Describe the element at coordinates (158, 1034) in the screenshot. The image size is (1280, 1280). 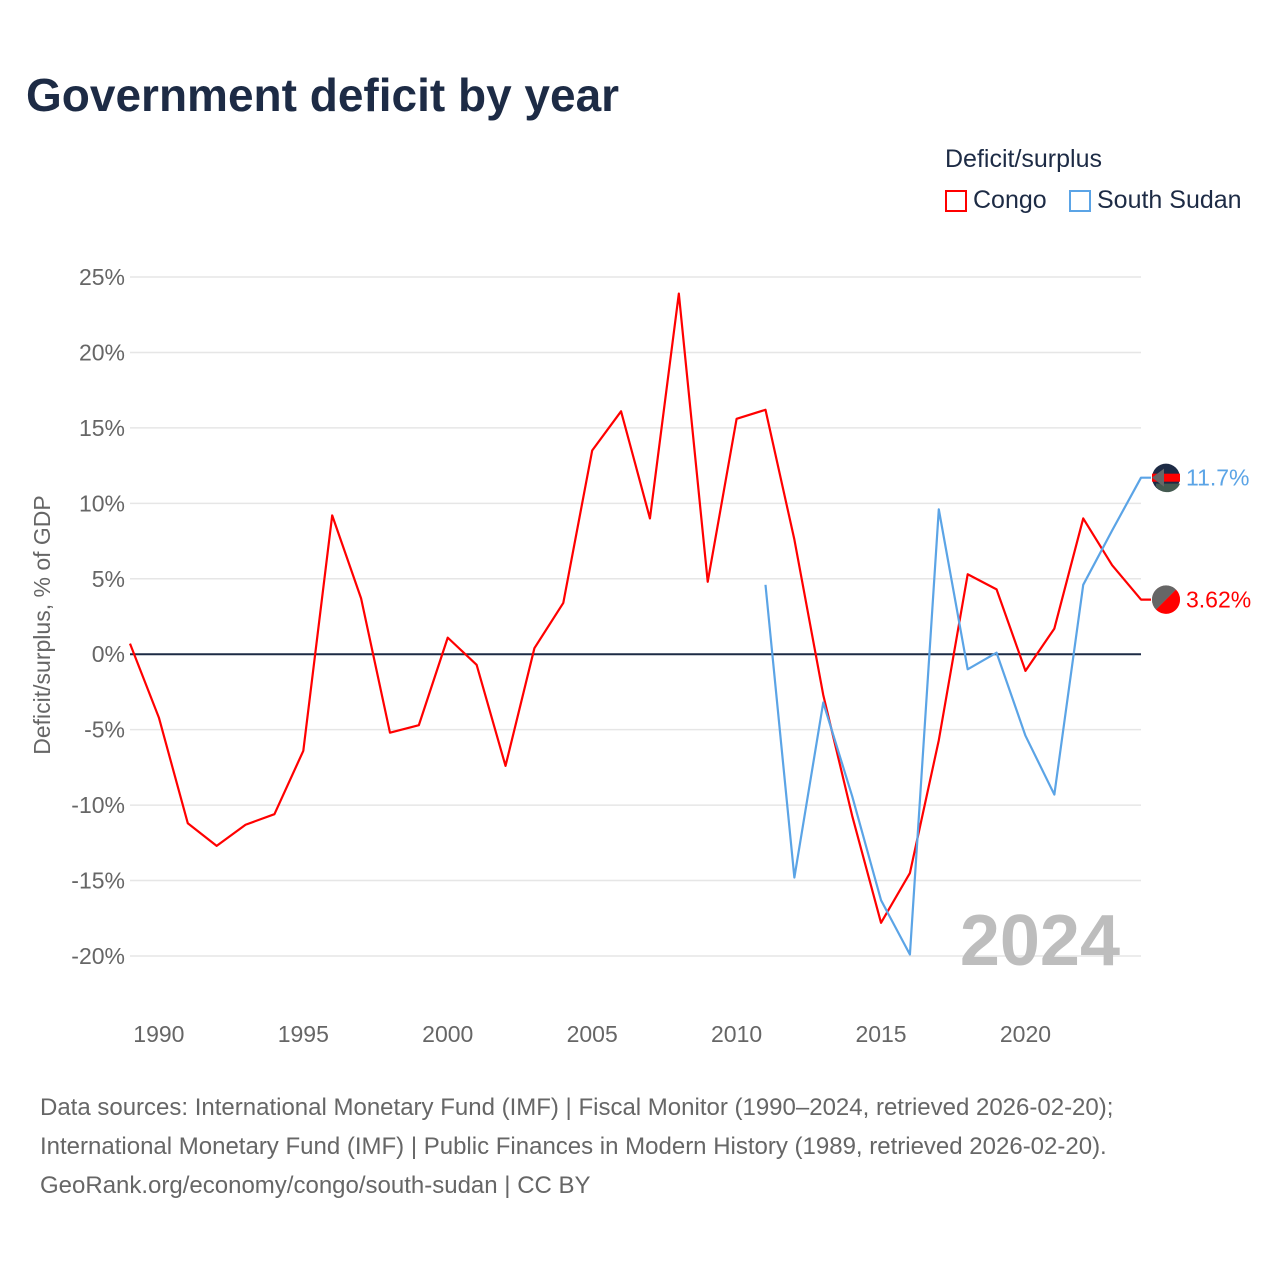
I see `x-tick-label: 1990` at that location.